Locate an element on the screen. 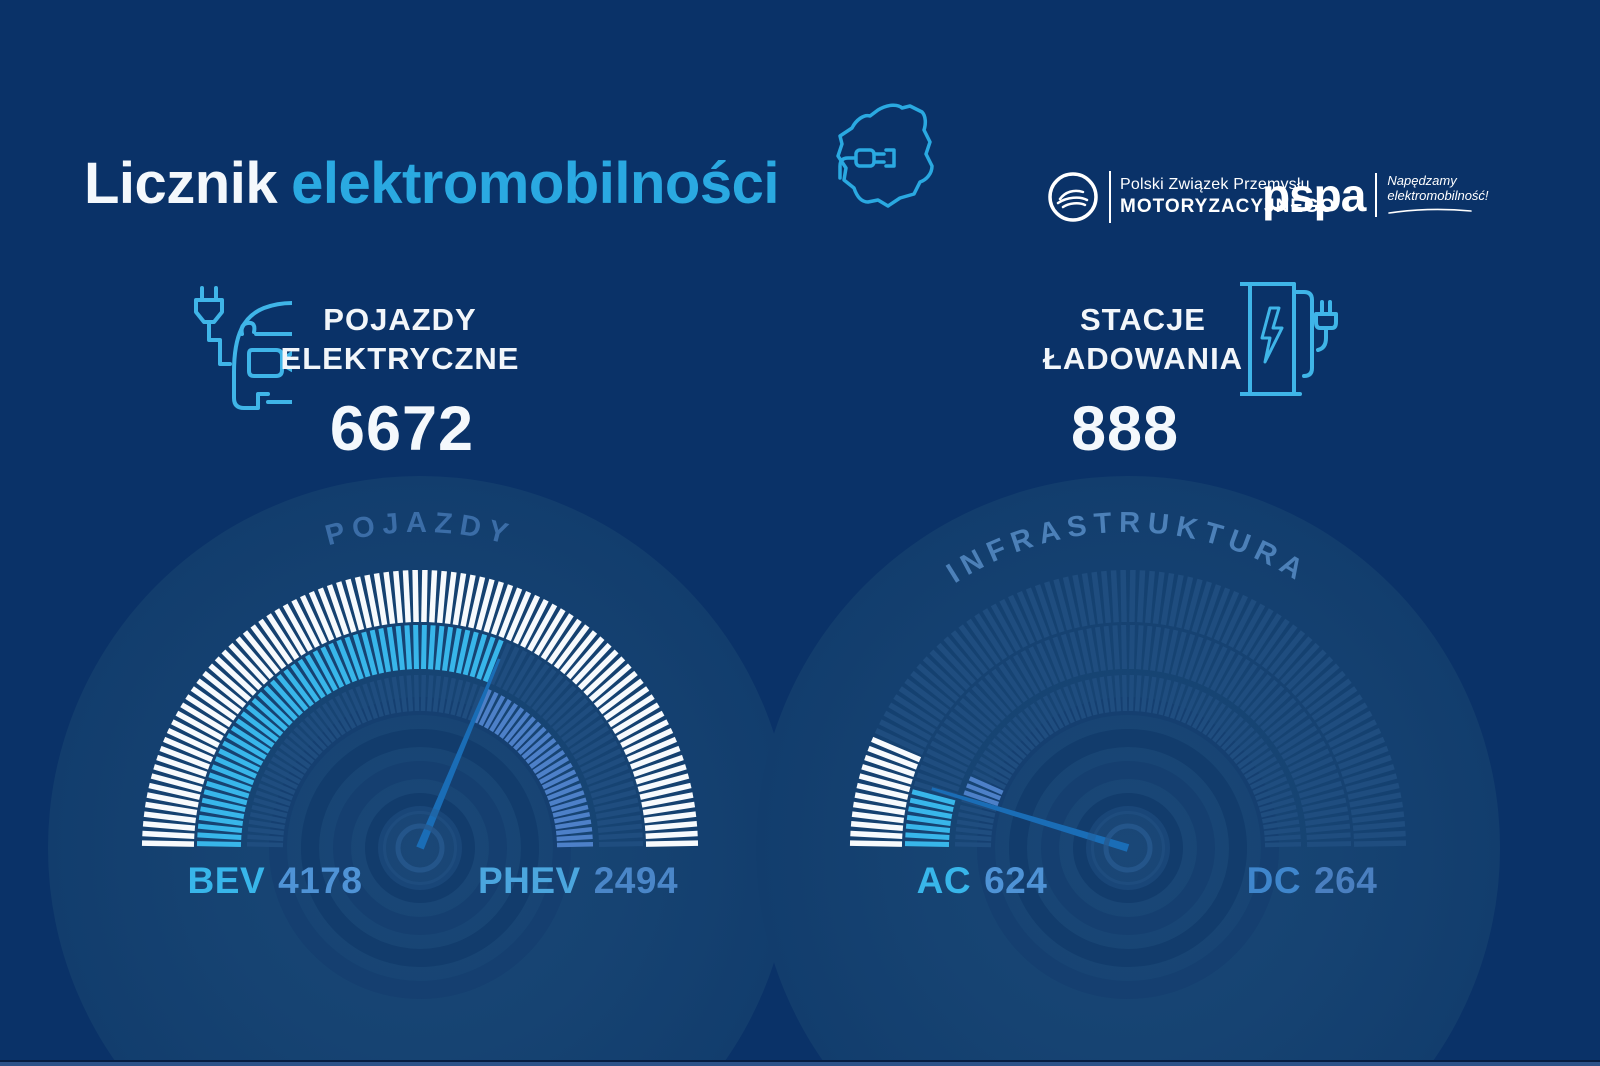 The image size is (1600, 1066). legend-ac-value: 624 is located at coordinates (1016, 880).